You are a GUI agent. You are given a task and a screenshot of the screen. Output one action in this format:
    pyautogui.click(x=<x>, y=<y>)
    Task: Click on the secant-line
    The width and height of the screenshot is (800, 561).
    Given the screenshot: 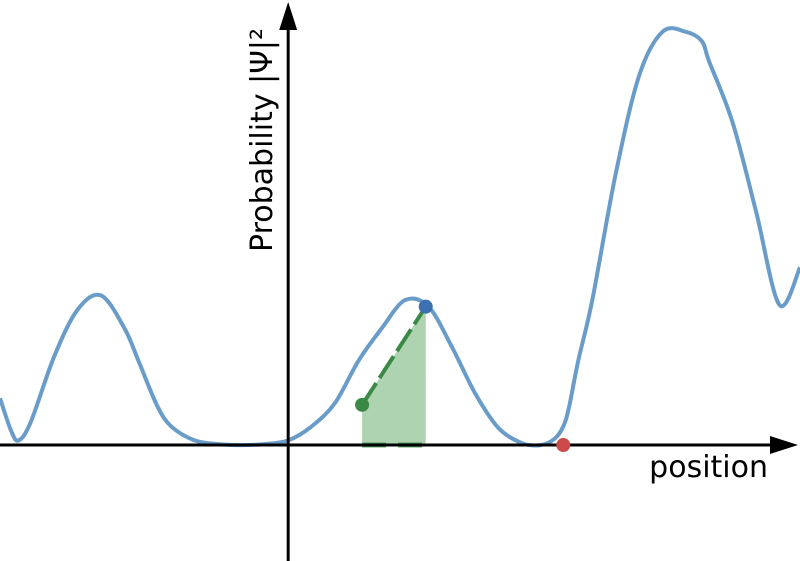 What is the action you would take?
    pyautogui.click(x=394, y=355)
    